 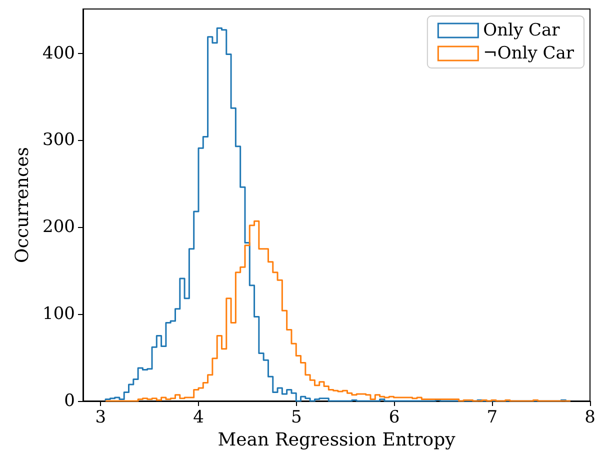 I want to click on y-tick-label: 0, so click(x=69, y=401).